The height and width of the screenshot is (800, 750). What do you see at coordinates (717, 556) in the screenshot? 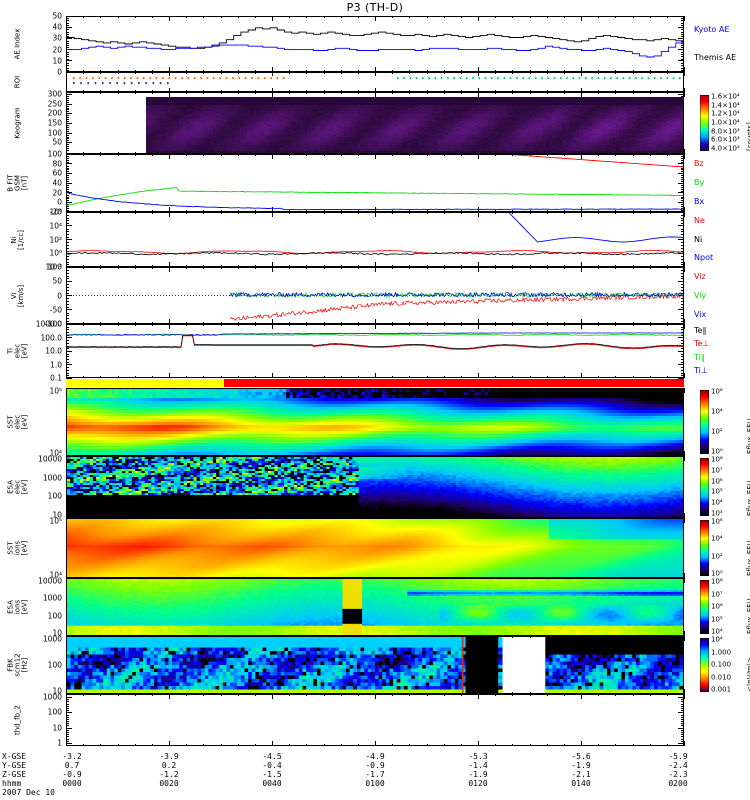
I see `cblabel-sst_i-2: 10²` at bounding box center [717, 556].